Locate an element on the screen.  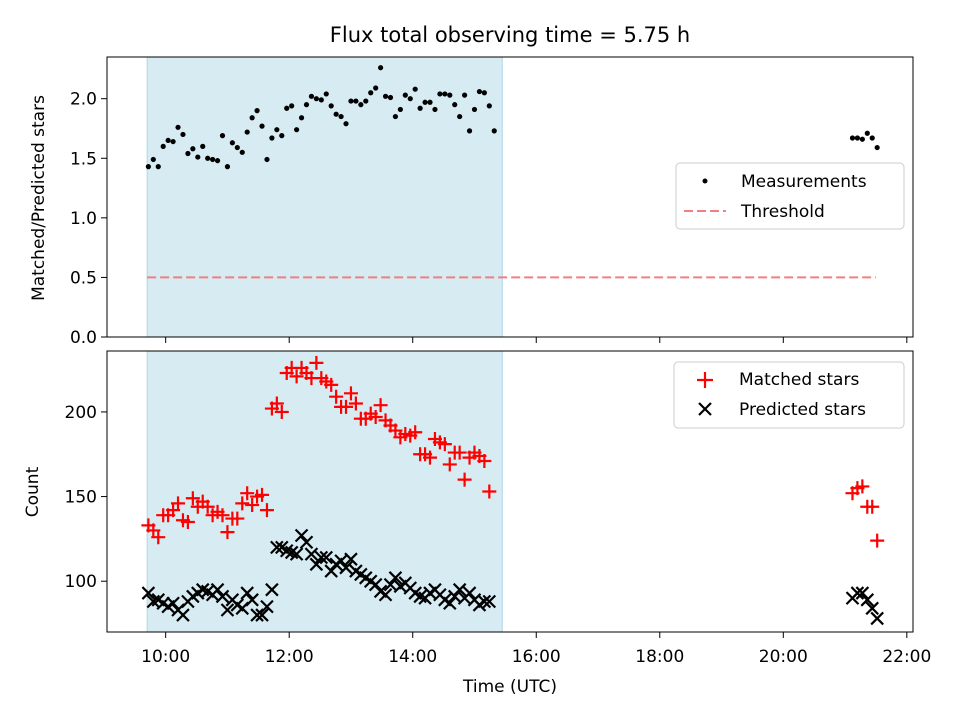
ratio-ytick-label: 2.0 is located at coordinates (83, 100).